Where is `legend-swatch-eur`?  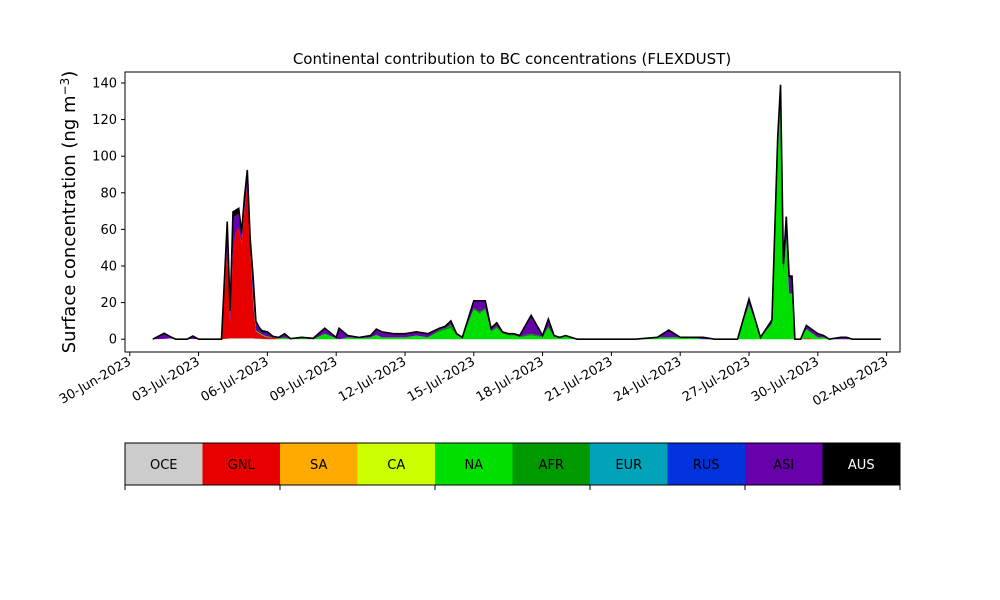
legend-swatch-eur is located at coordinates (629, 464).